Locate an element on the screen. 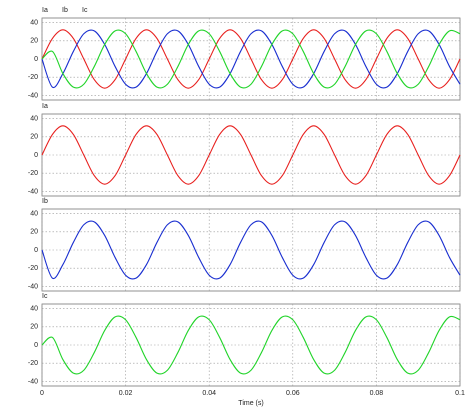 The image size is (474, 418). x-tick-label: 0.08 is located at coordinates (377, 393).